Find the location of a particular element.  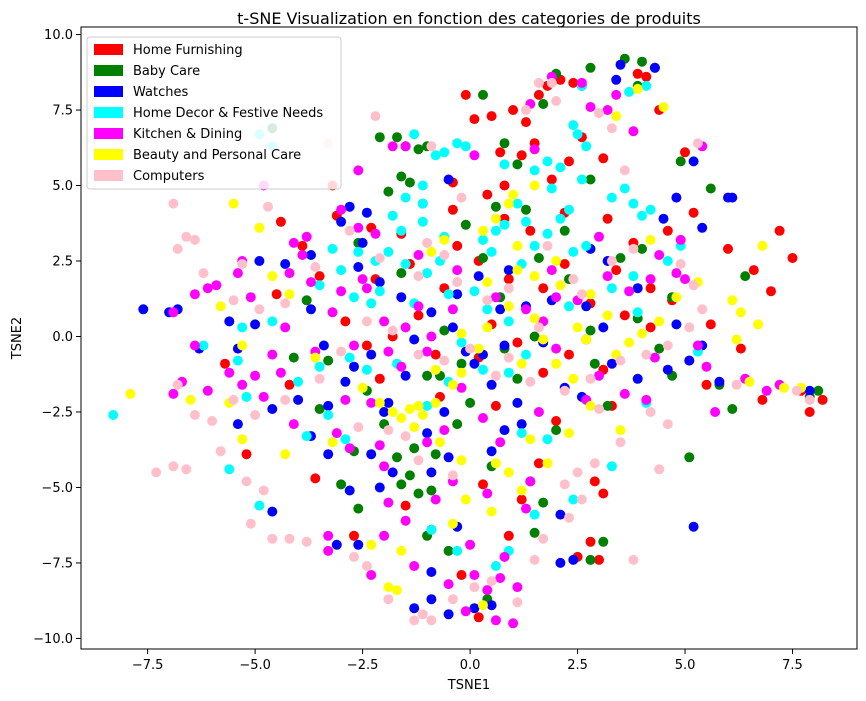

legend-label-0: Home Furnishing is located at coordinates (188, 50).